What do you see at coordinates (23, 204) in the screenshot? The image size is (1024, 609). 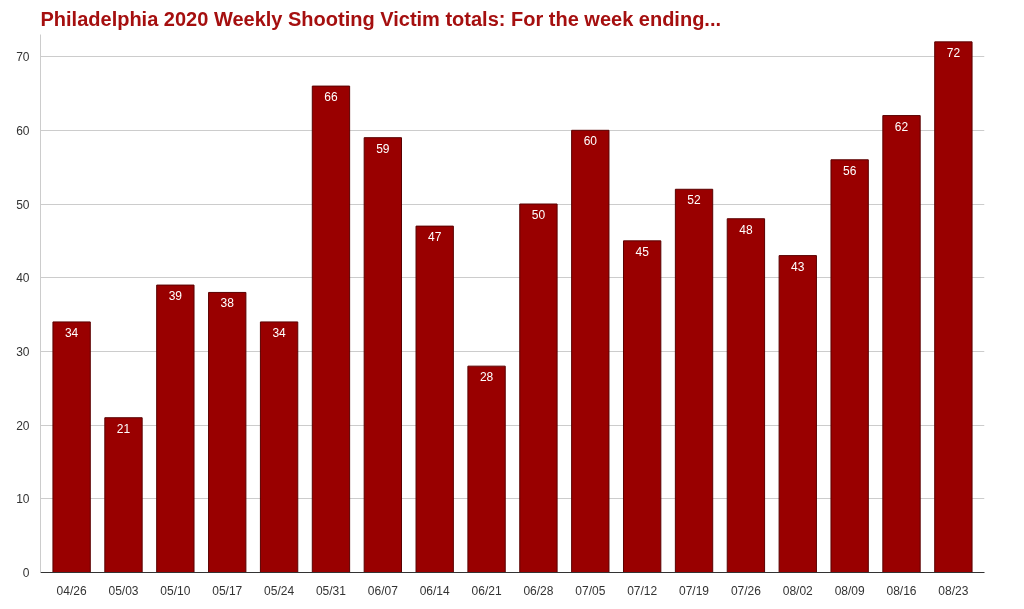 I see `y-tick-label: 50` at bounding box center [23, 204].